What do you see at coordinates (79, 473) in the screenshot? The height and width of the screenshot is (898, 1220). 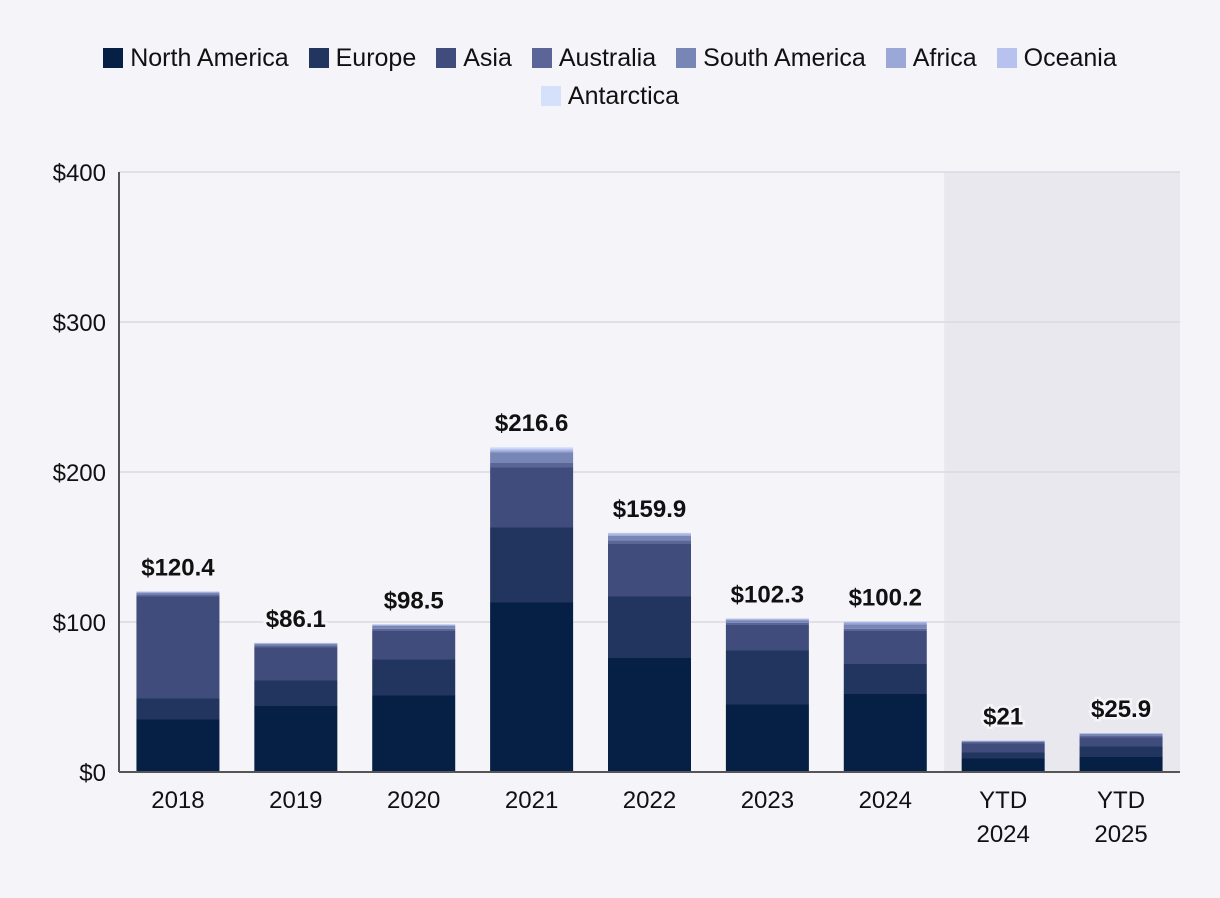 I see `y-tick-label: $200` at bounding box center [79, 473].